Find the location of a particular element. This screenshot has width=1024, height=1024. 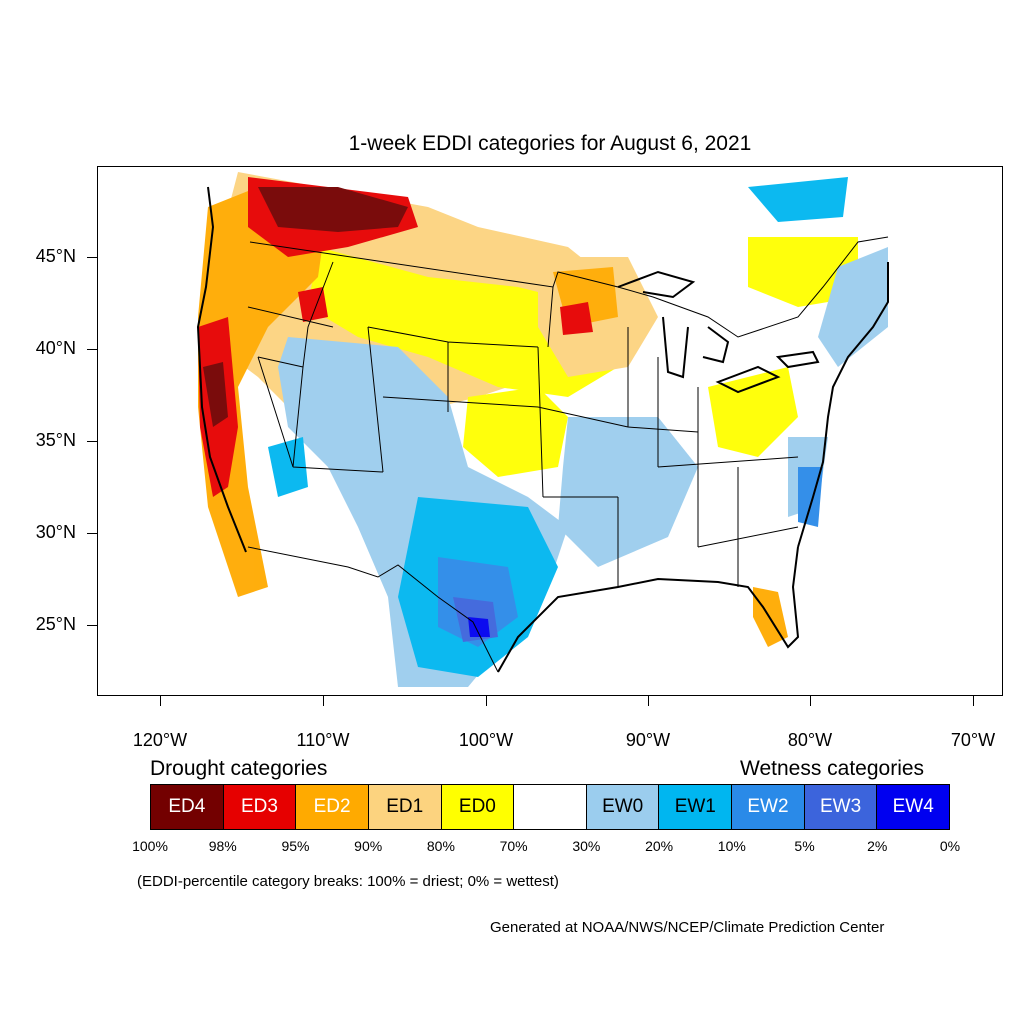

legend-box-ew4: EW4 is located at coordinates (913, 807).